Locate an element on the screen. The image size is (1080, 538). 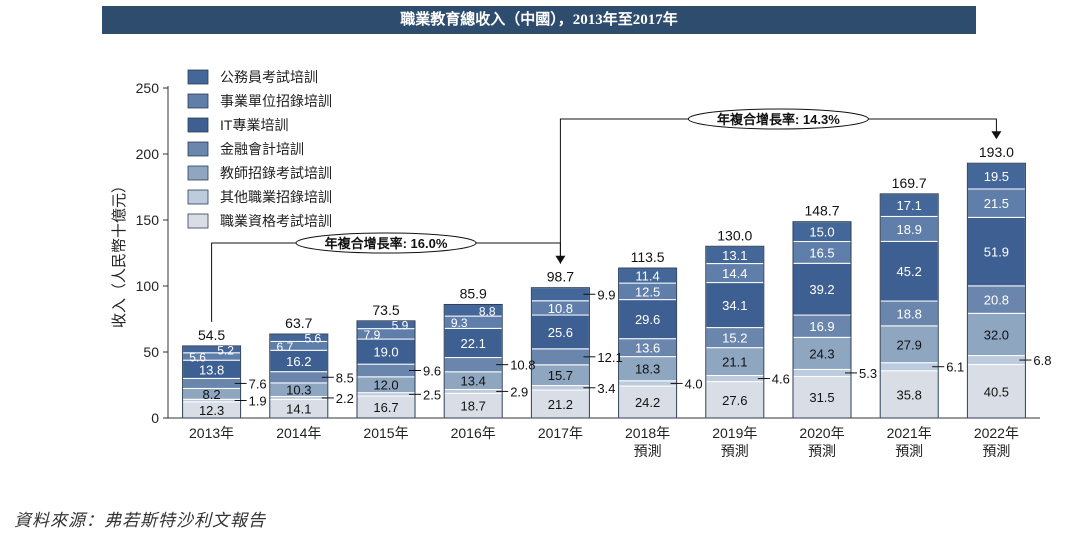
segment-label: 24.3 is located at coordinates (821, 353).